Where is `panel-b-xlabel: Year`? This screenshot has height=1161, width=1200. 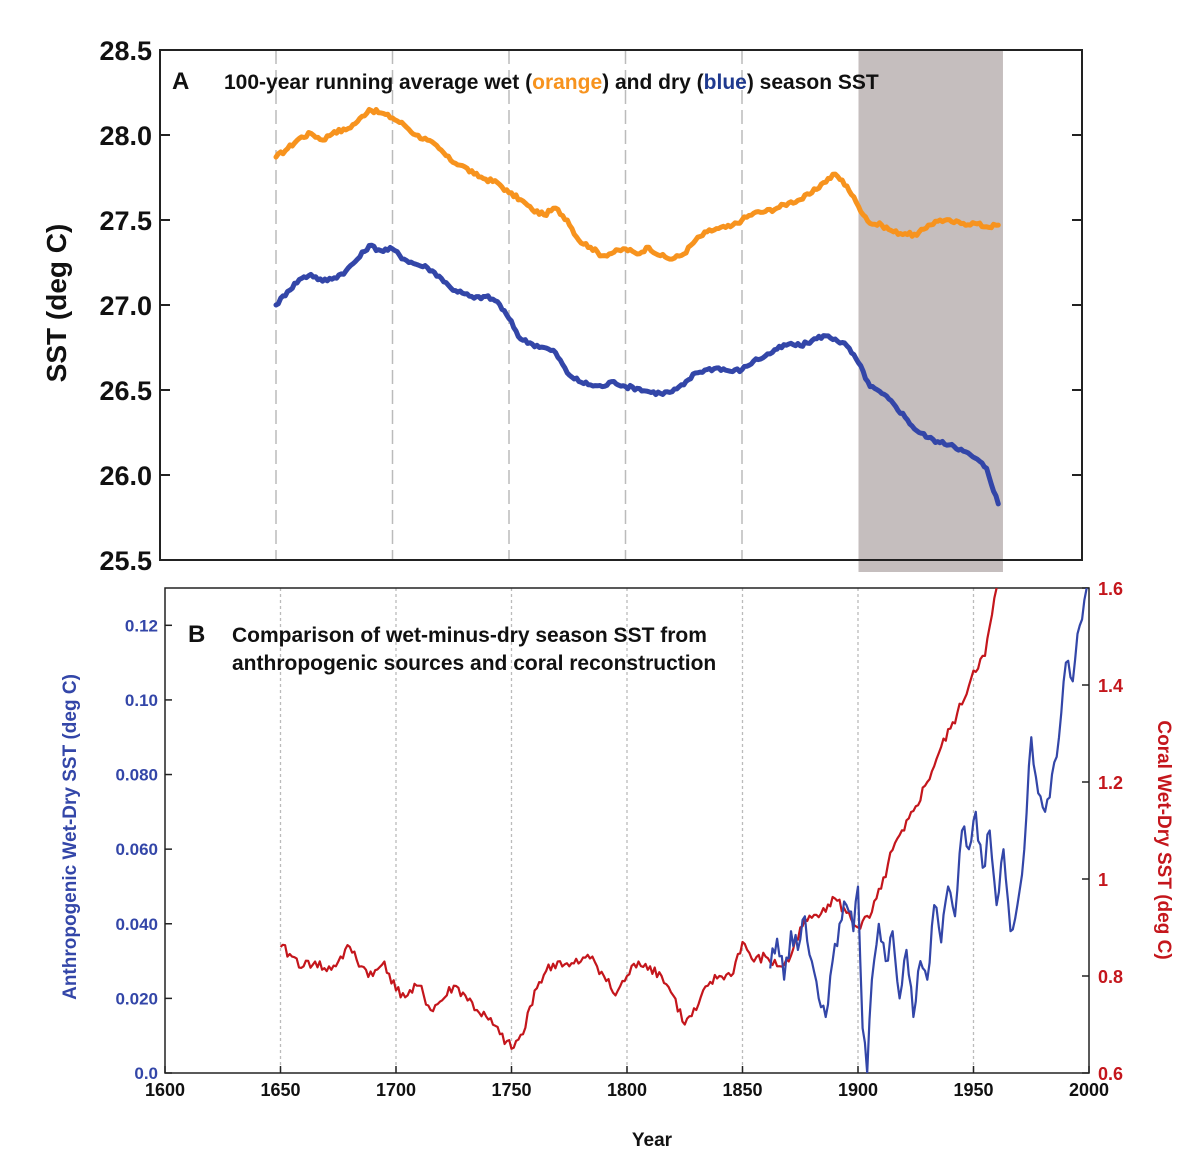
panel-b-xlabel: Year is located at coordinates (652, 1140).